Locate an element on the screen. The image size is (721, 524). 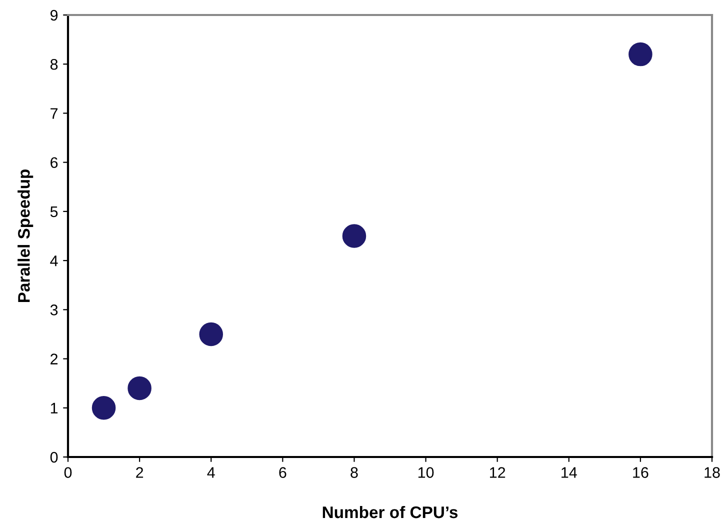
x-tick-label: 4 is located at coordinates (211, 472).